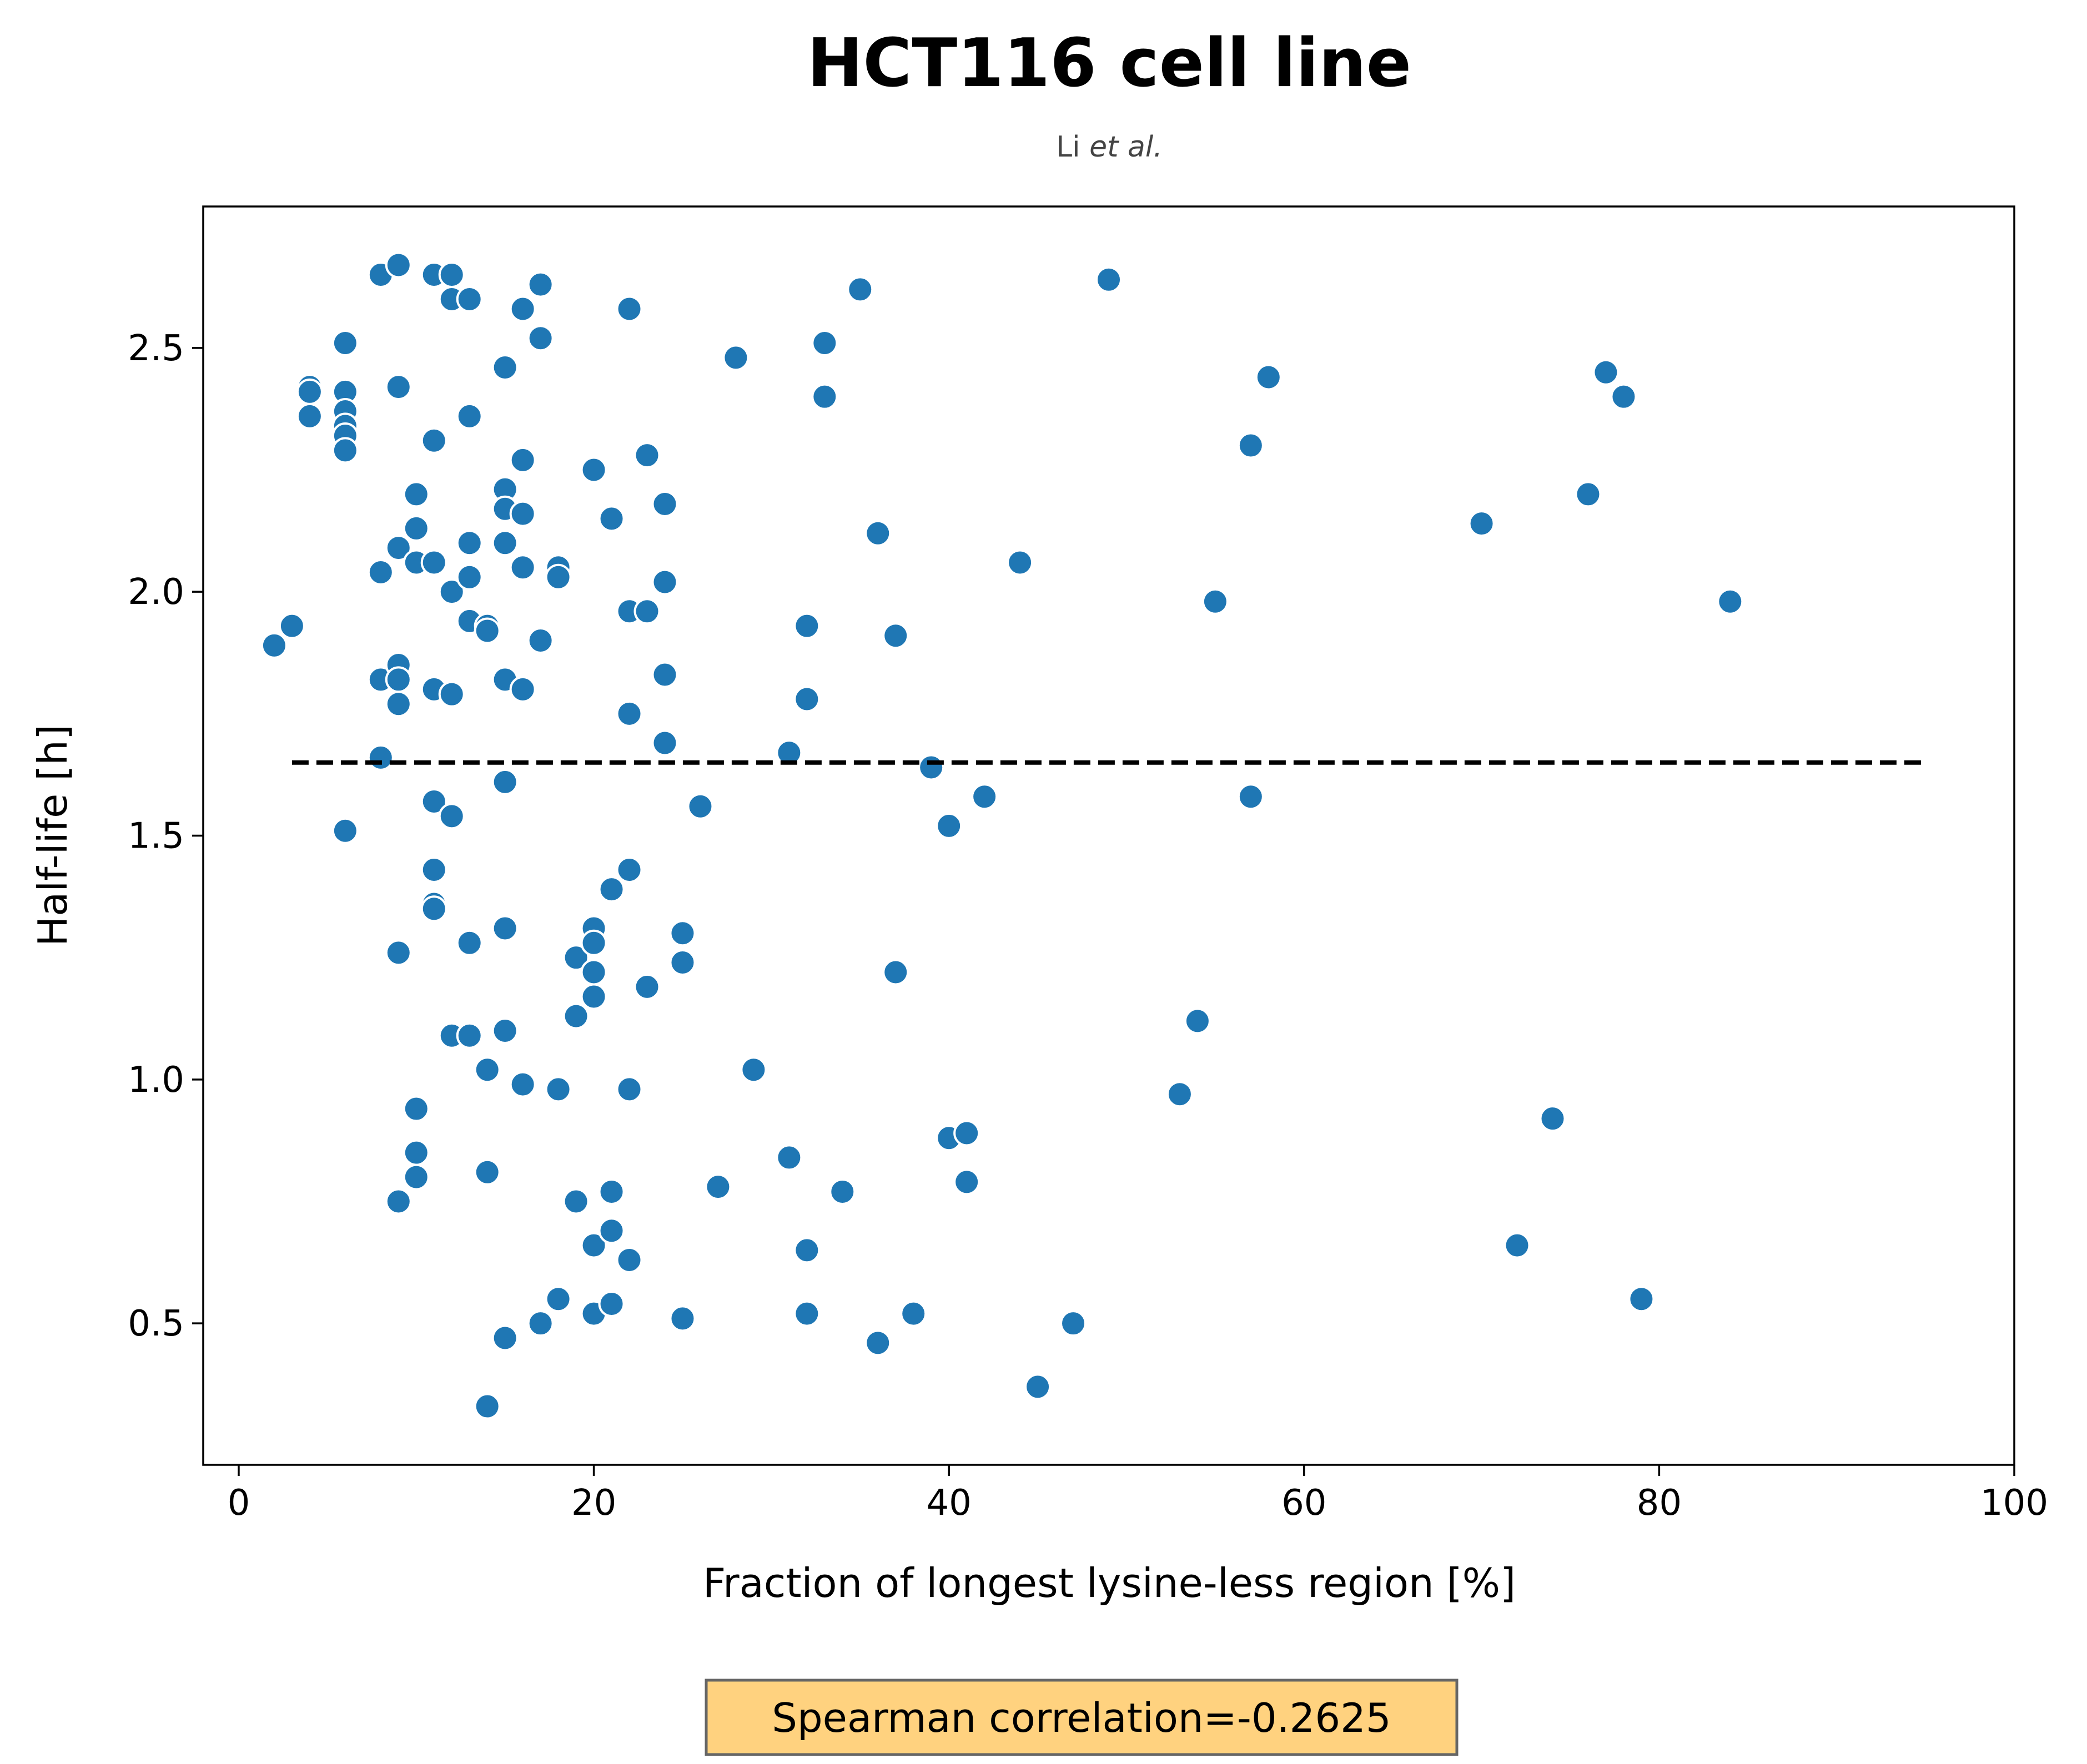 The height and width of the screenshot is (1764, 2087). I want to click on y-tick-label-2: 1.5, so click(156, 836).